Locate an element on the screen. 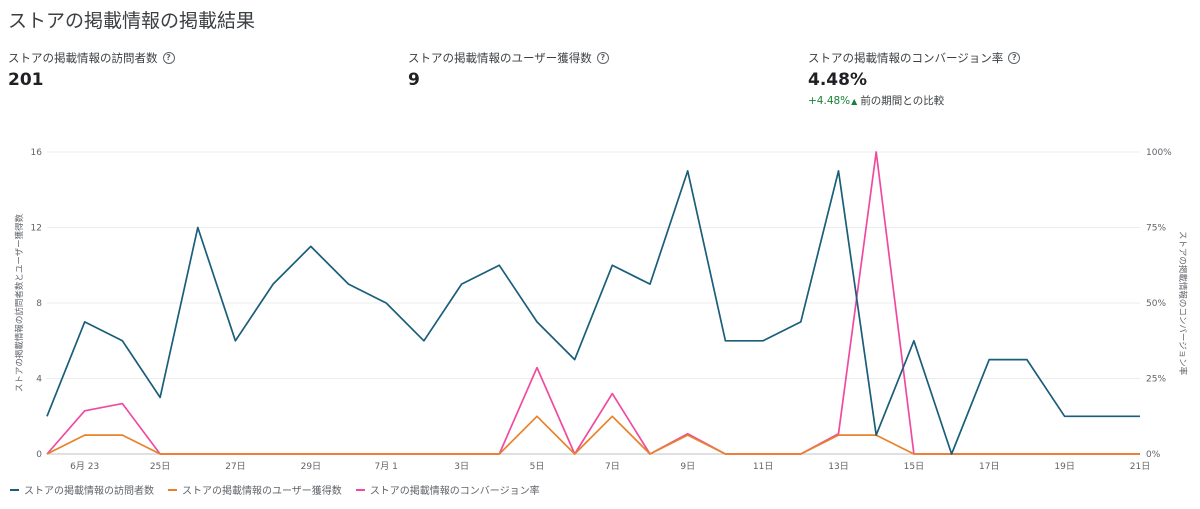  legend-swatch-acquisitions is located at coordinates (172, 489).